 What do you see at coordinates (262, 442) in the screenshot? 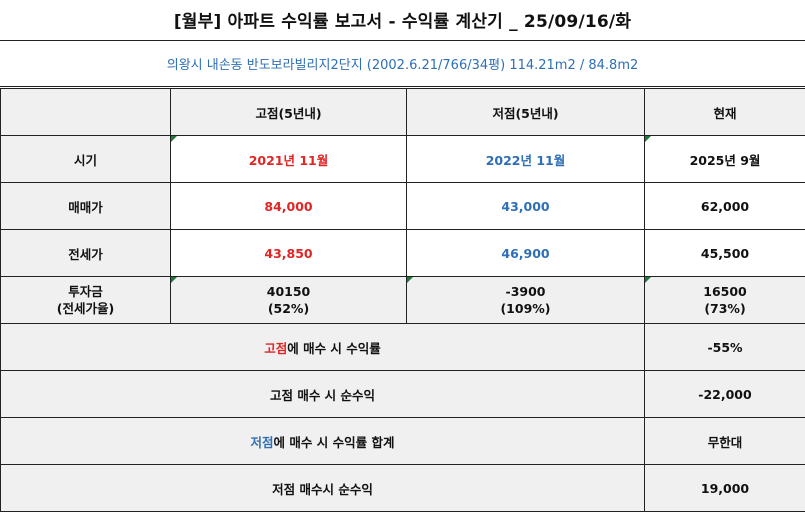
I see `low-point-word: 저점` at bounding box center [262, 442].